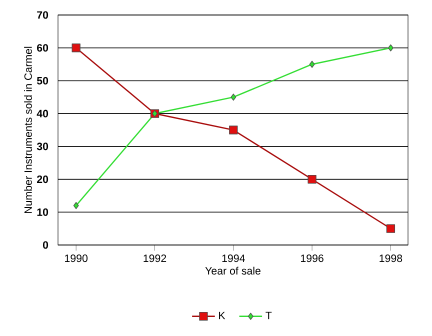 This screenshot has height=336, width=432. I want to click on x-tick-label: 1992, so click(155, 258).